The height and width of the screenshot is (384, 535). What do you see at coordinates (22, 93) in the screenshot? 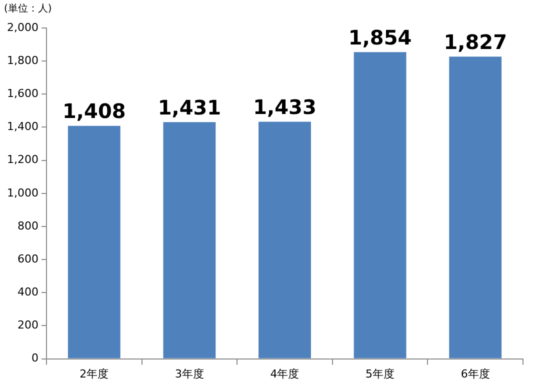
I see `y-tick-label: 1,600` at bounding box center [22, 93].